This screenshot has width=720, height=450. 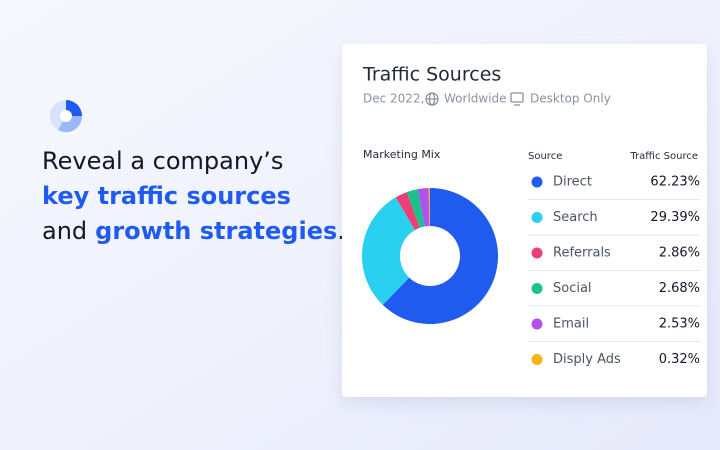 What do you see at coordinates (679, 288) in the screenshot?
I see `legend-value: 2.68%` at bounding box center [679, 288].